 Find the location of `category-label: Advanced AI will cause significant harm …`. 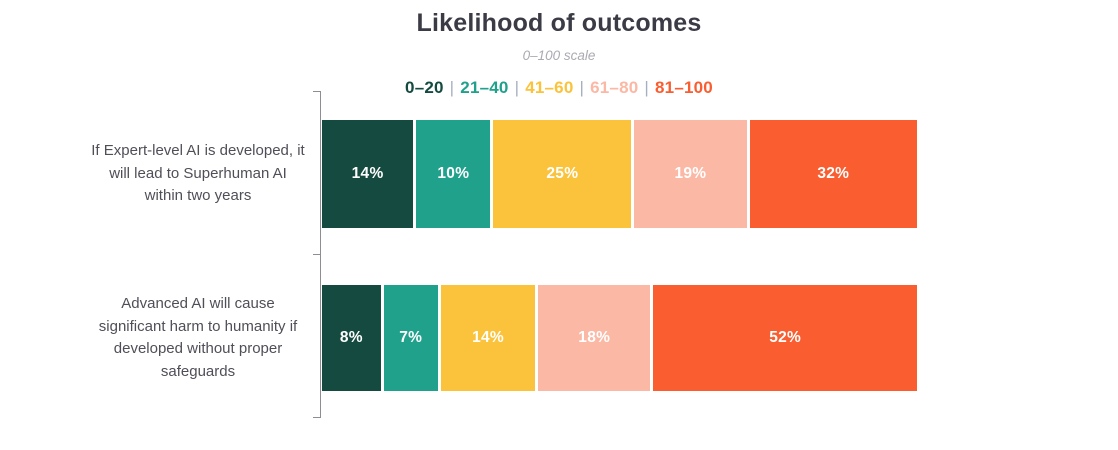

category-label: Advanced AI will cause significant harm … is located at coordinates (198, 337).